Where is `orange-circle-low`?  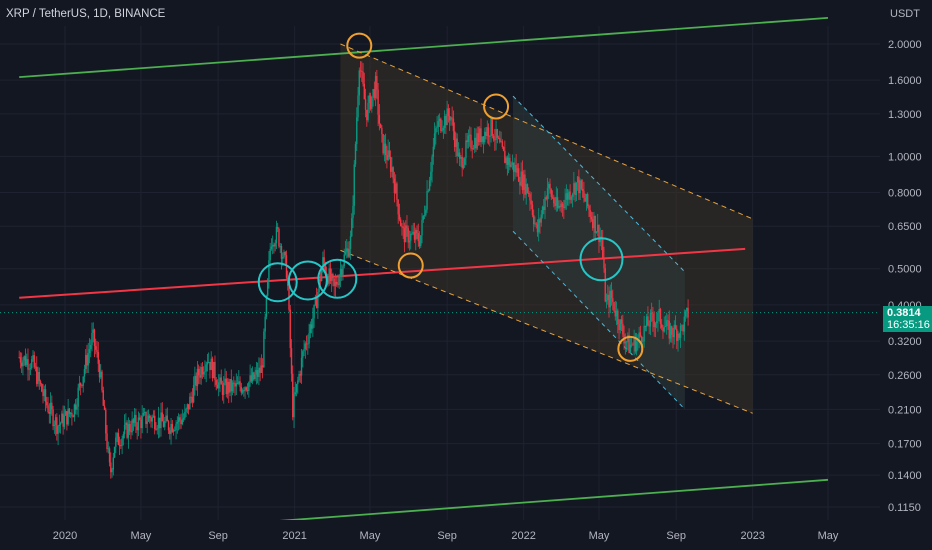
orange-circle-low is located at coordinates (630, 348).